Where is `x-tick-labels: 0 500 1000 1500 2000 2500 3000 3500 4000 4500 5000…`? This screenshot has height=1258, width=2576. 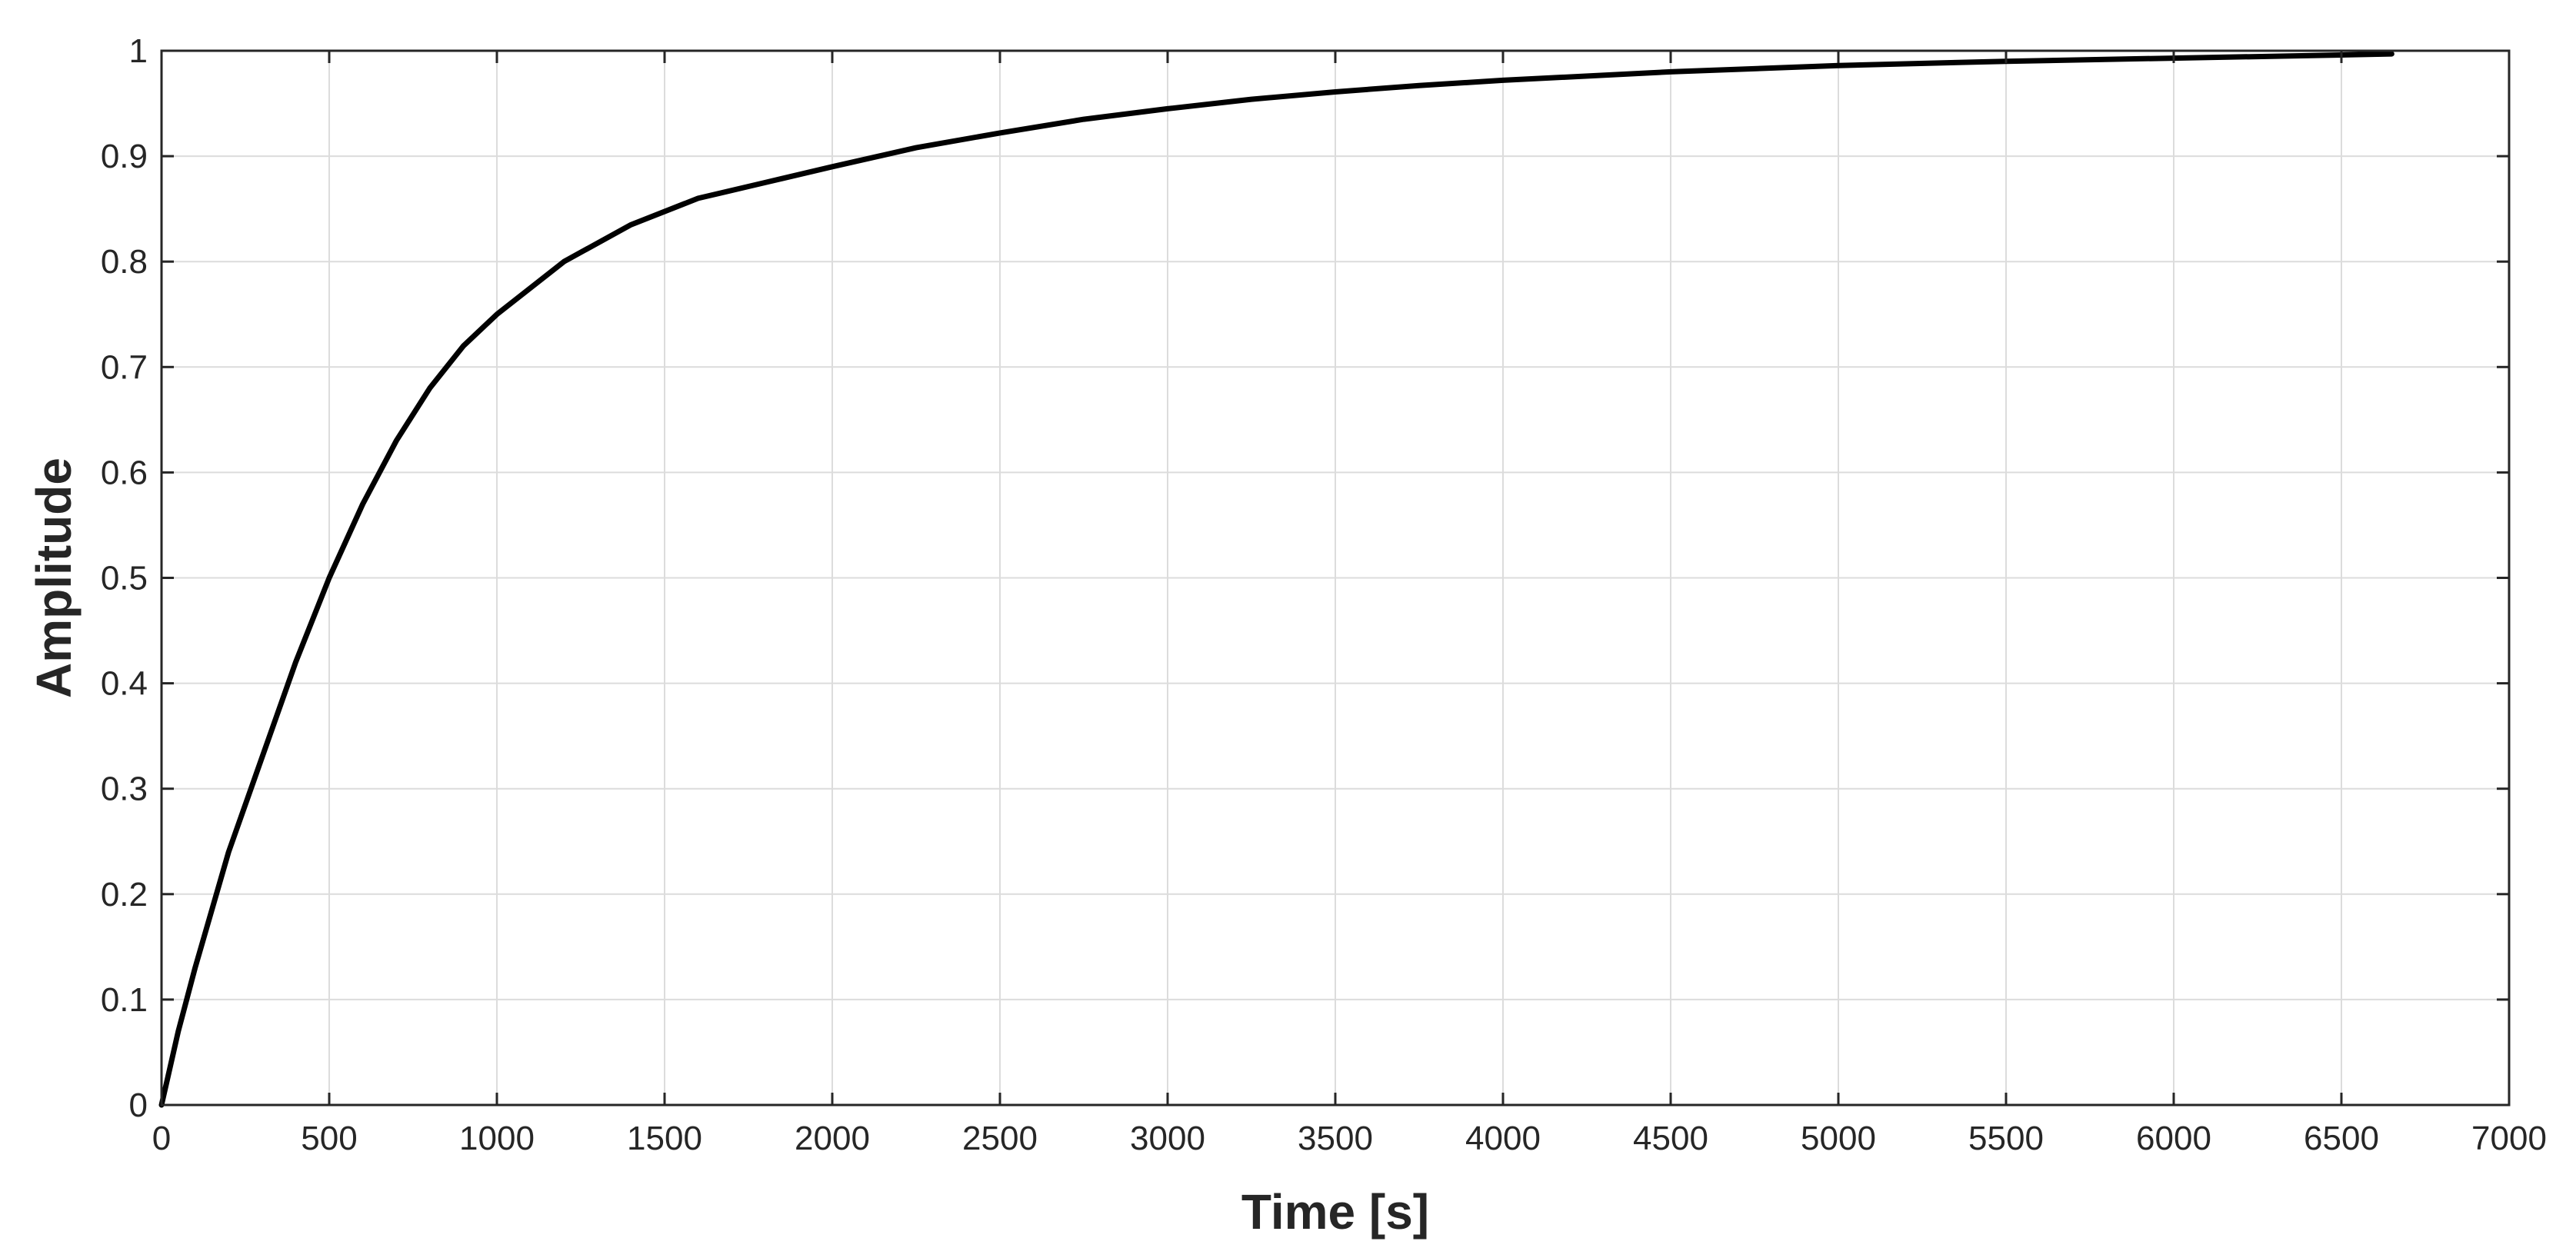
x-tick-labels: 0 500 1000 1500 2000 2500 3000 3500 4000 4500 5000… is located at coordinates (1349, 1139).